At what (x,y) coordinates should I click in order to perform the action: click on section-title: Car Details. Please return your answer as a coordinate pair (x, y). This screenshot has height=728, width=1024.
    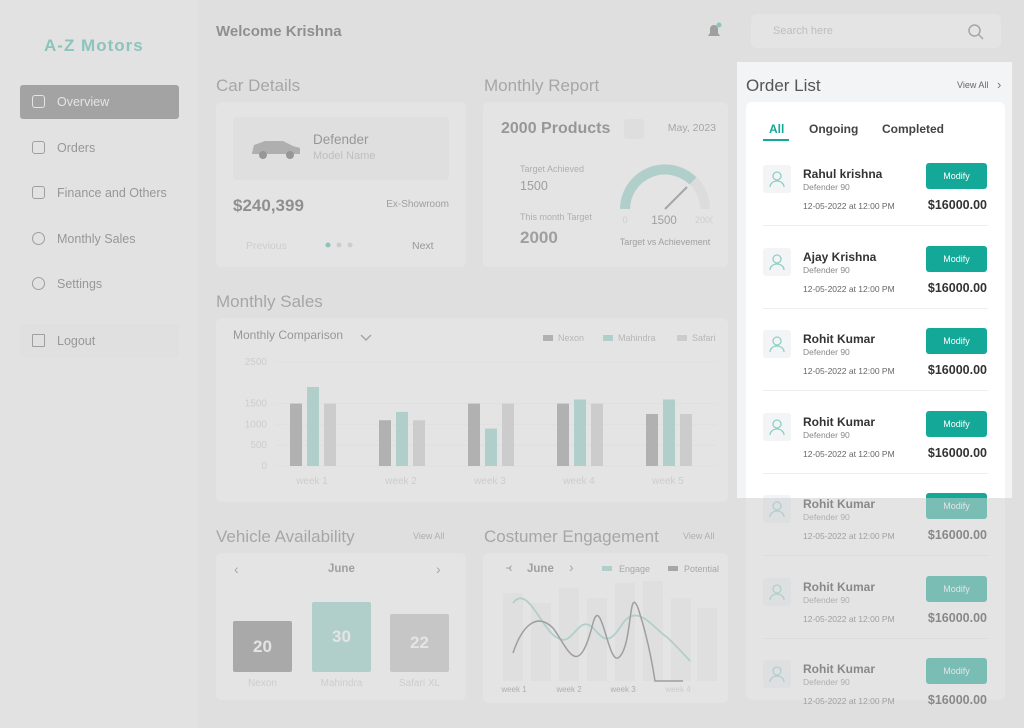
    Looking at the image, I should click on (258, 85).